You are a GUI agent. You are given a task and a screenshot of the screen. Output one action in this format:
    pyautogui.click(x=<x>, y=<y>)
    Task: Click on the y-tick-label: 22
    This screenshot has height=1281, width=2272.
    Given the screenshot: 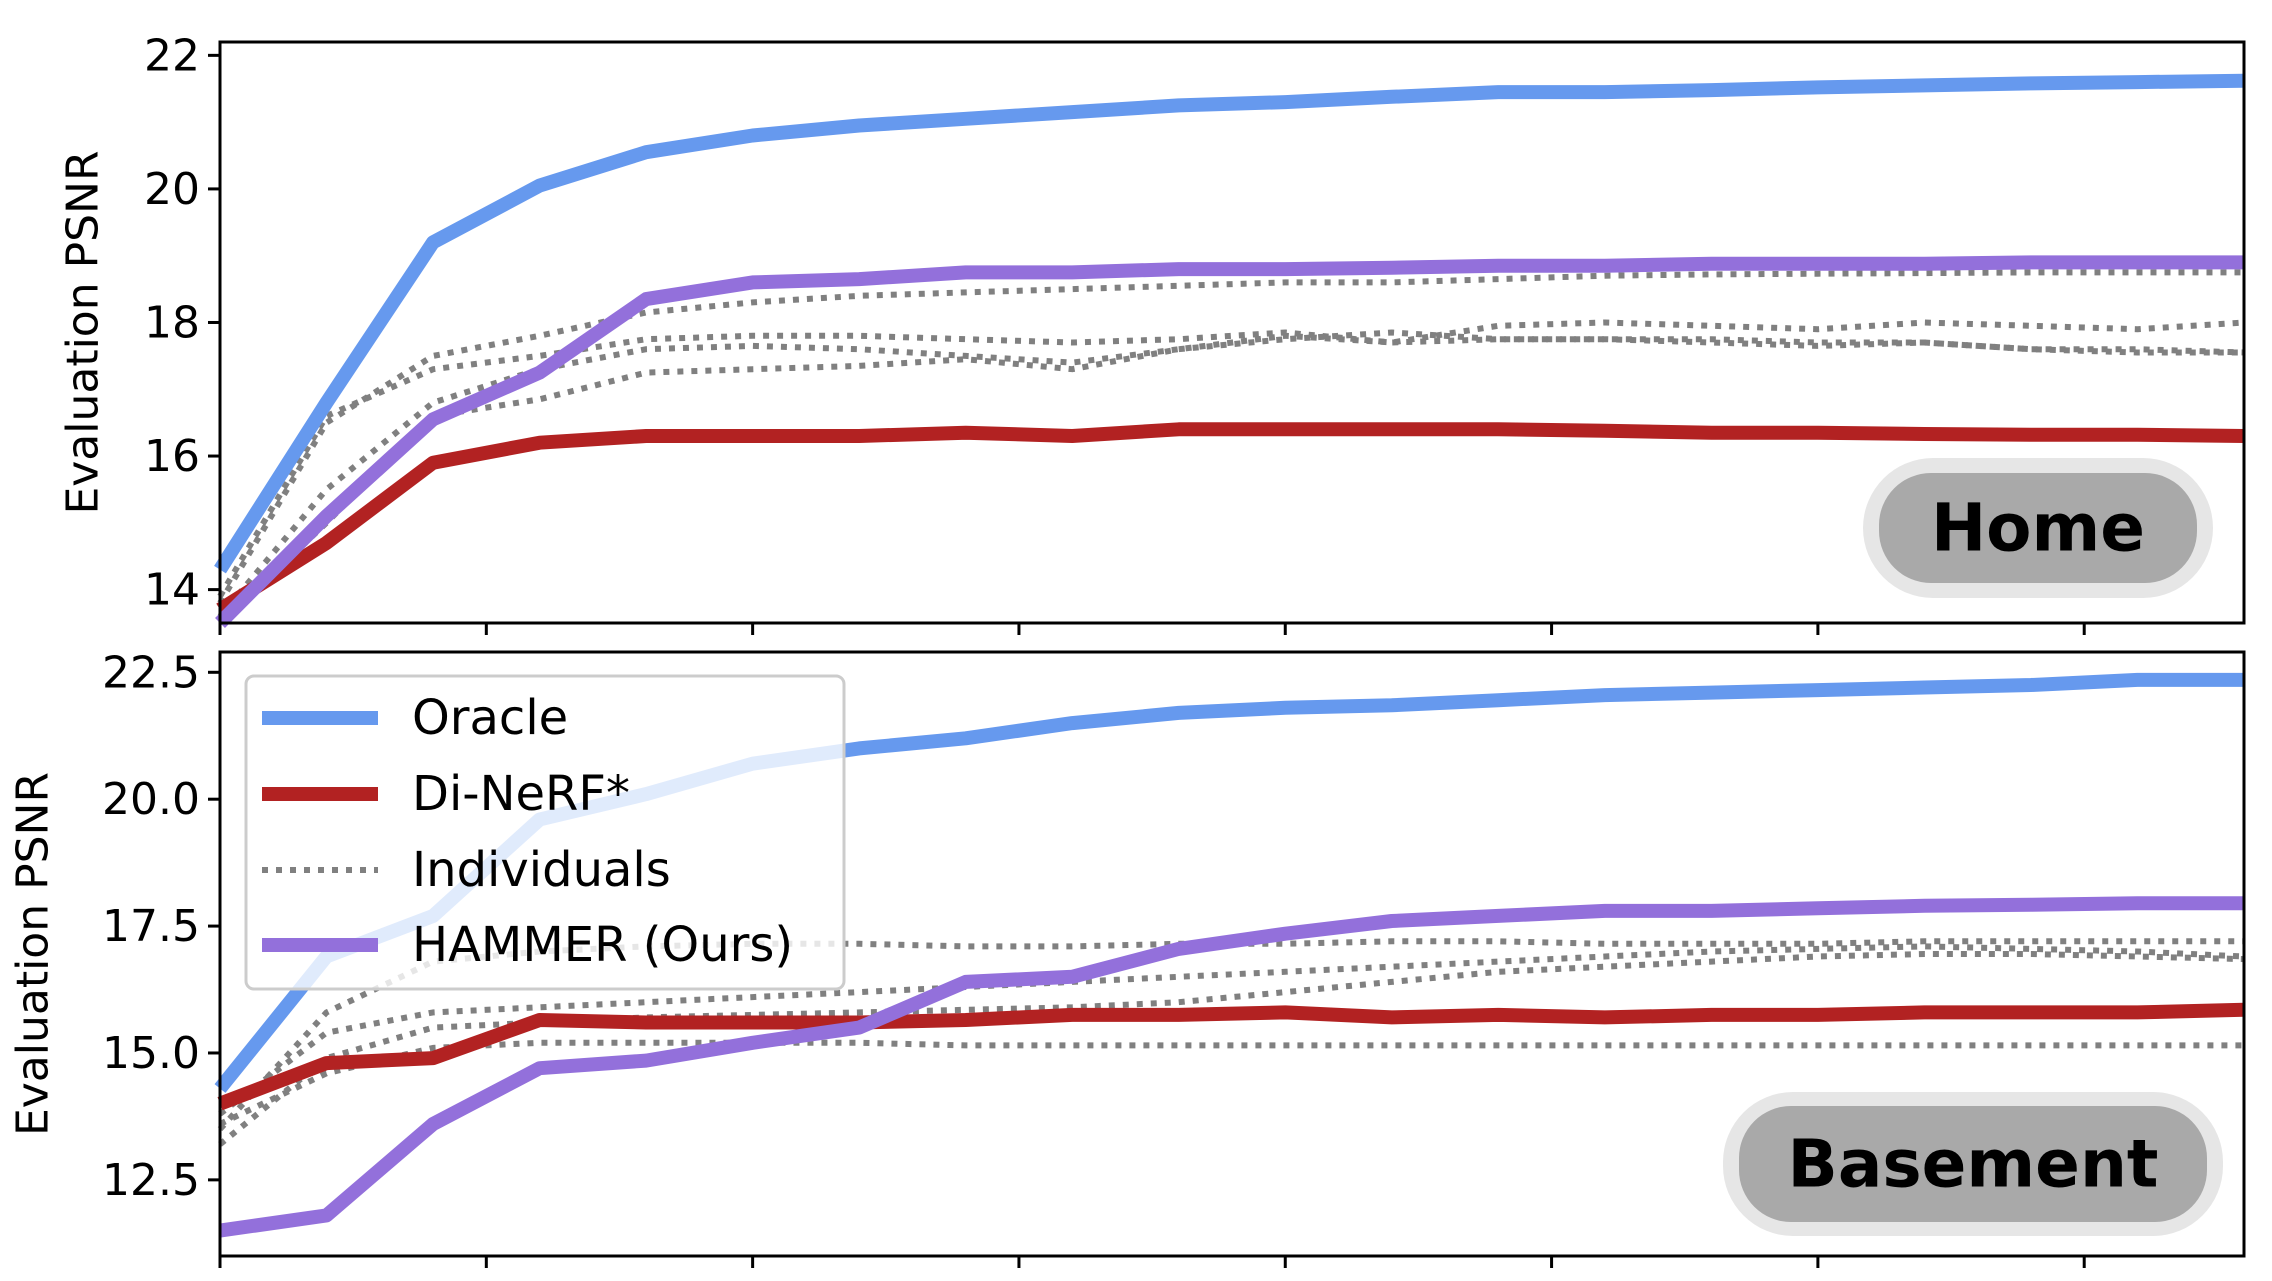 What is the action you would take?
    pyautogui.click(x=172, y=55)
    